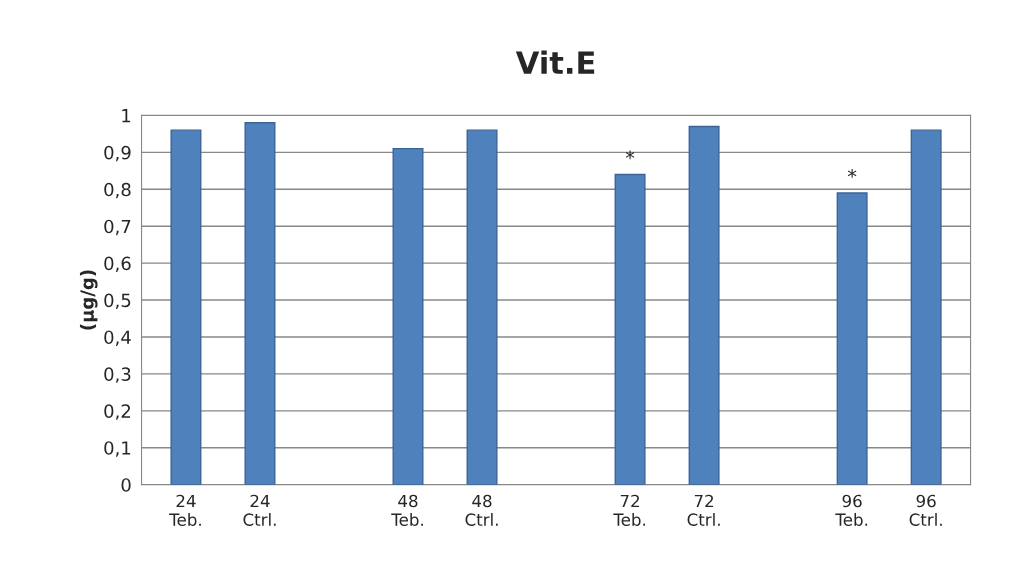  I want to click on y-tick-label: 0,5, so click(117, 301).